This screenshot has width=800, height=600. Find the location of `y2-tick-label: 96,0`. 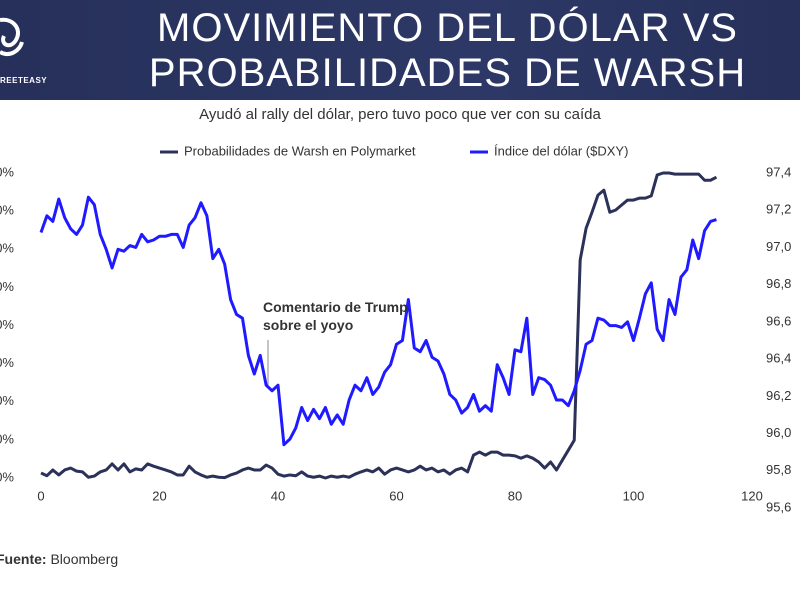

y2-tick-label: 96,0 is located at coordinates (778, 432).